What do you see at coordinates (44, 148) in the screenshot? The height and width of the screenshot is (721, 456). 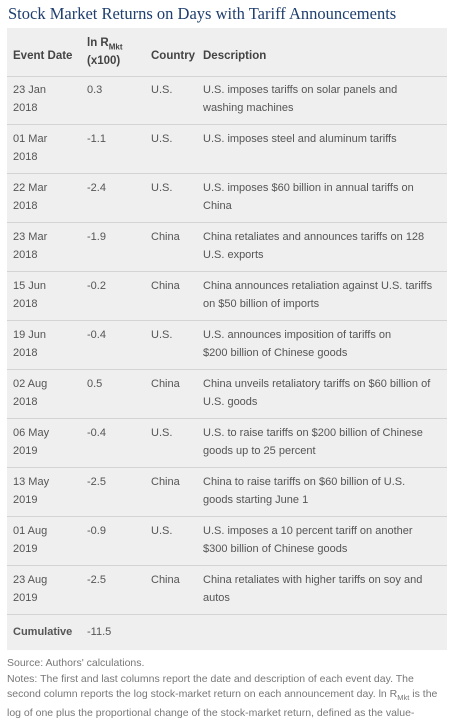 I see `event-date-cell: 01 Mar 2018` at bounding box center [44, 148].